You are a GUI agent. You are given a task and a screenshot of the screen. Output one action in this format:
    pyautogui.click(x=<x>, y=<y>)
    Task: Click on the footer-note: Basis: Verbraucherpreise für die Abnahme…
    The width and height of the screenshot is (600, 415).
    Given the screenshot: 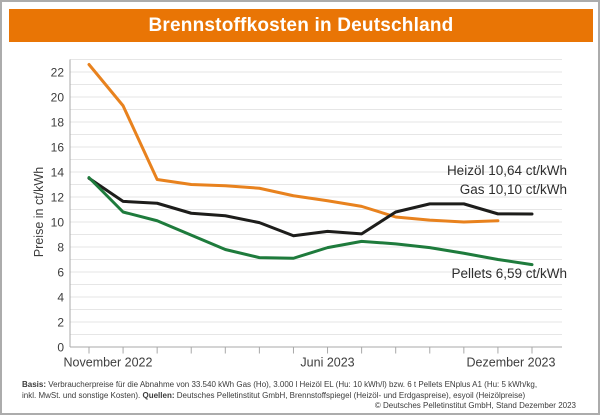 What is the action you would take?
    pyautogui.click(x=299, y=396)
    